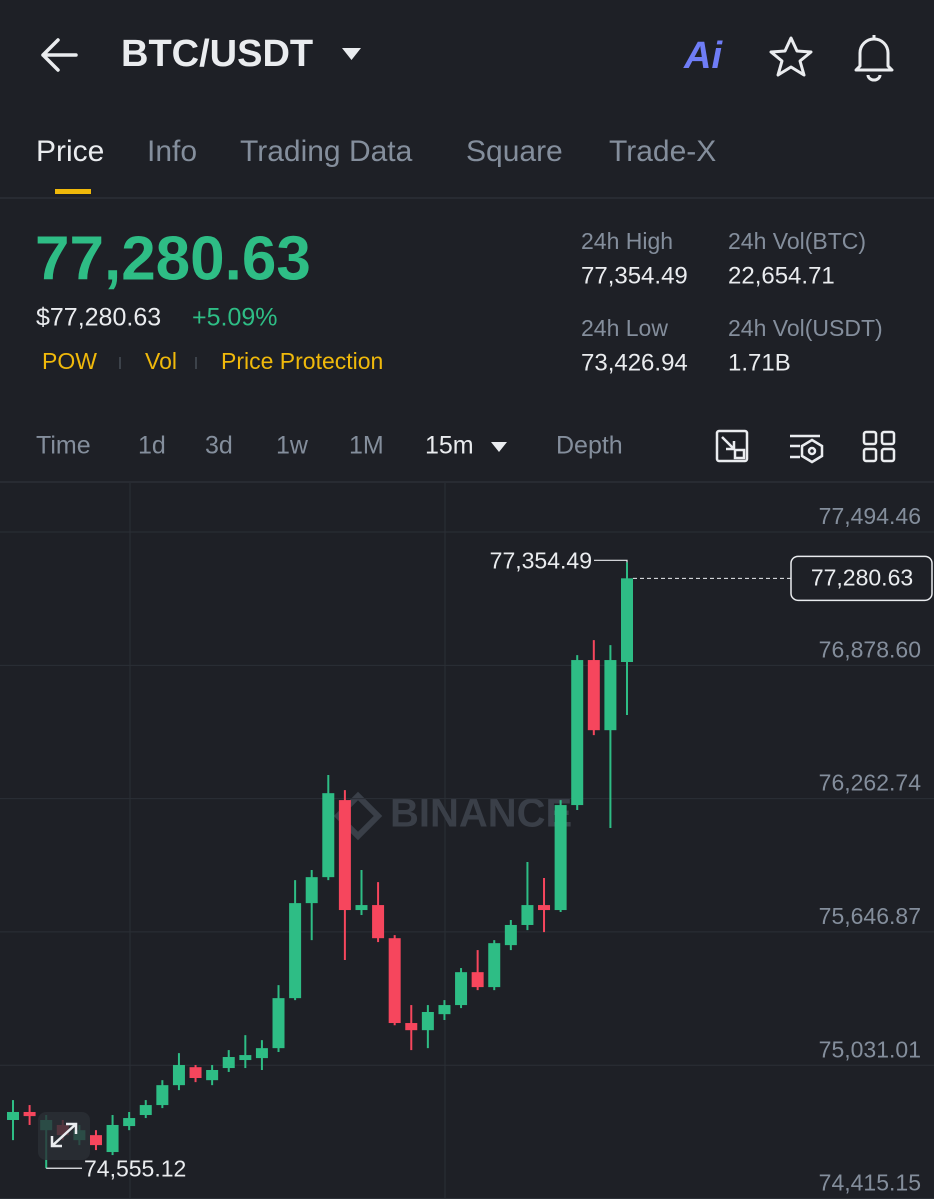 The height and width of the screenshot is (1199, 934). What do you see at coordinates (870, 1049) in the screenshot?
I see `y-tick-label: 75,031.01` at bounding box center [870, 1049].